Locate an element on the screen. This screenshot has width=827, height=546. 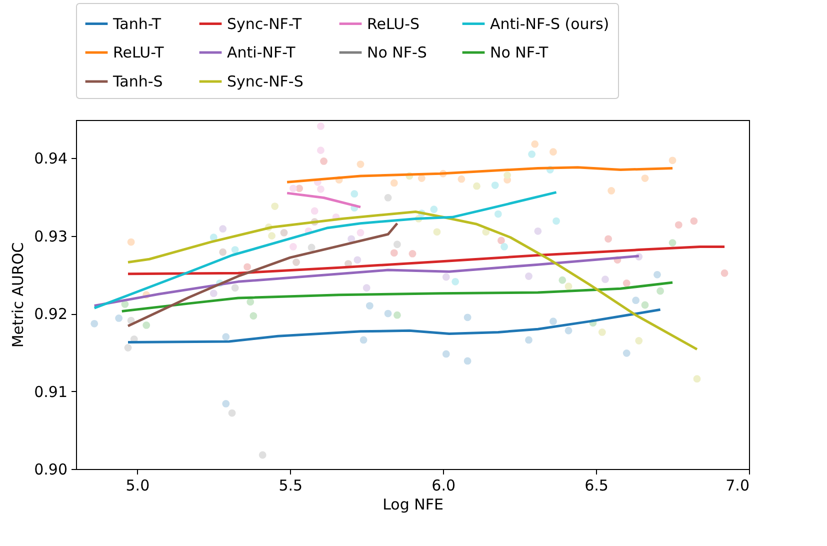
legend-label: Tanh-S is located at coordinates (137, 81).